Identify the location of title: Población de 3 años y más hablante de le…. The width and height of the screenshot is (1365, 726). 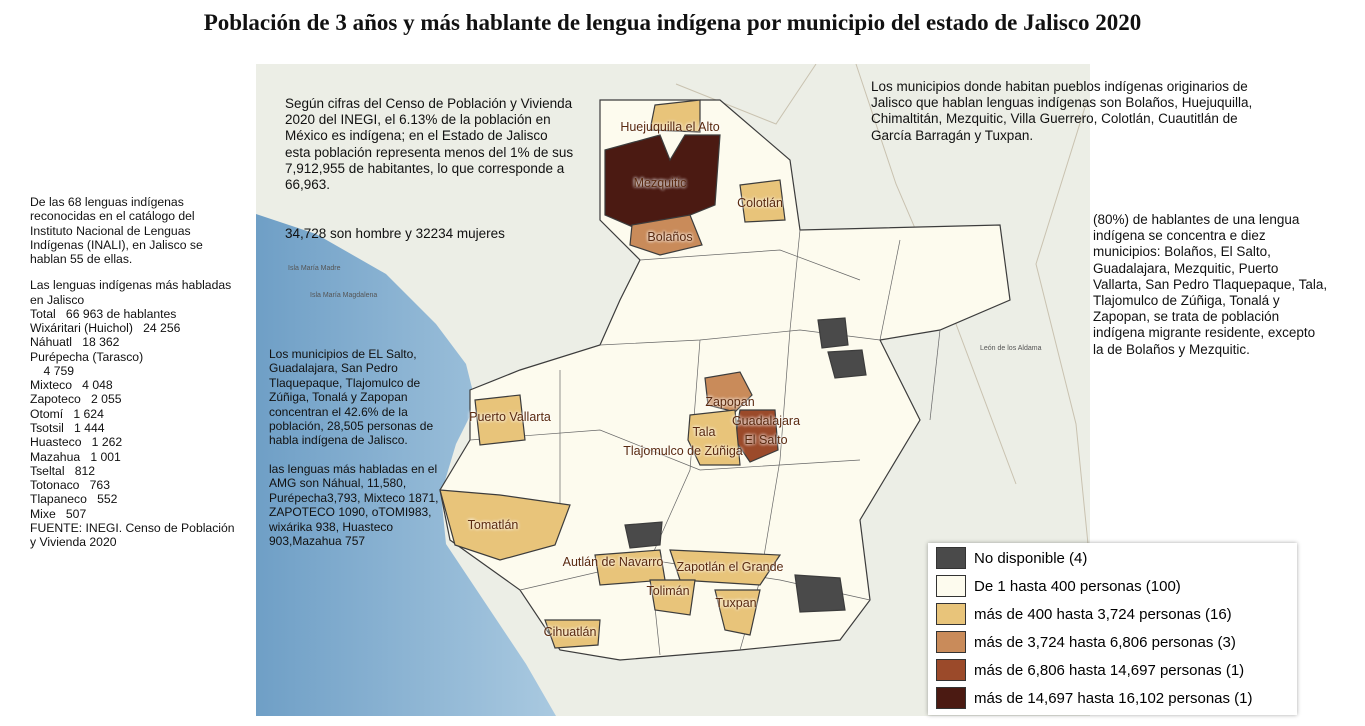
(672, 22).